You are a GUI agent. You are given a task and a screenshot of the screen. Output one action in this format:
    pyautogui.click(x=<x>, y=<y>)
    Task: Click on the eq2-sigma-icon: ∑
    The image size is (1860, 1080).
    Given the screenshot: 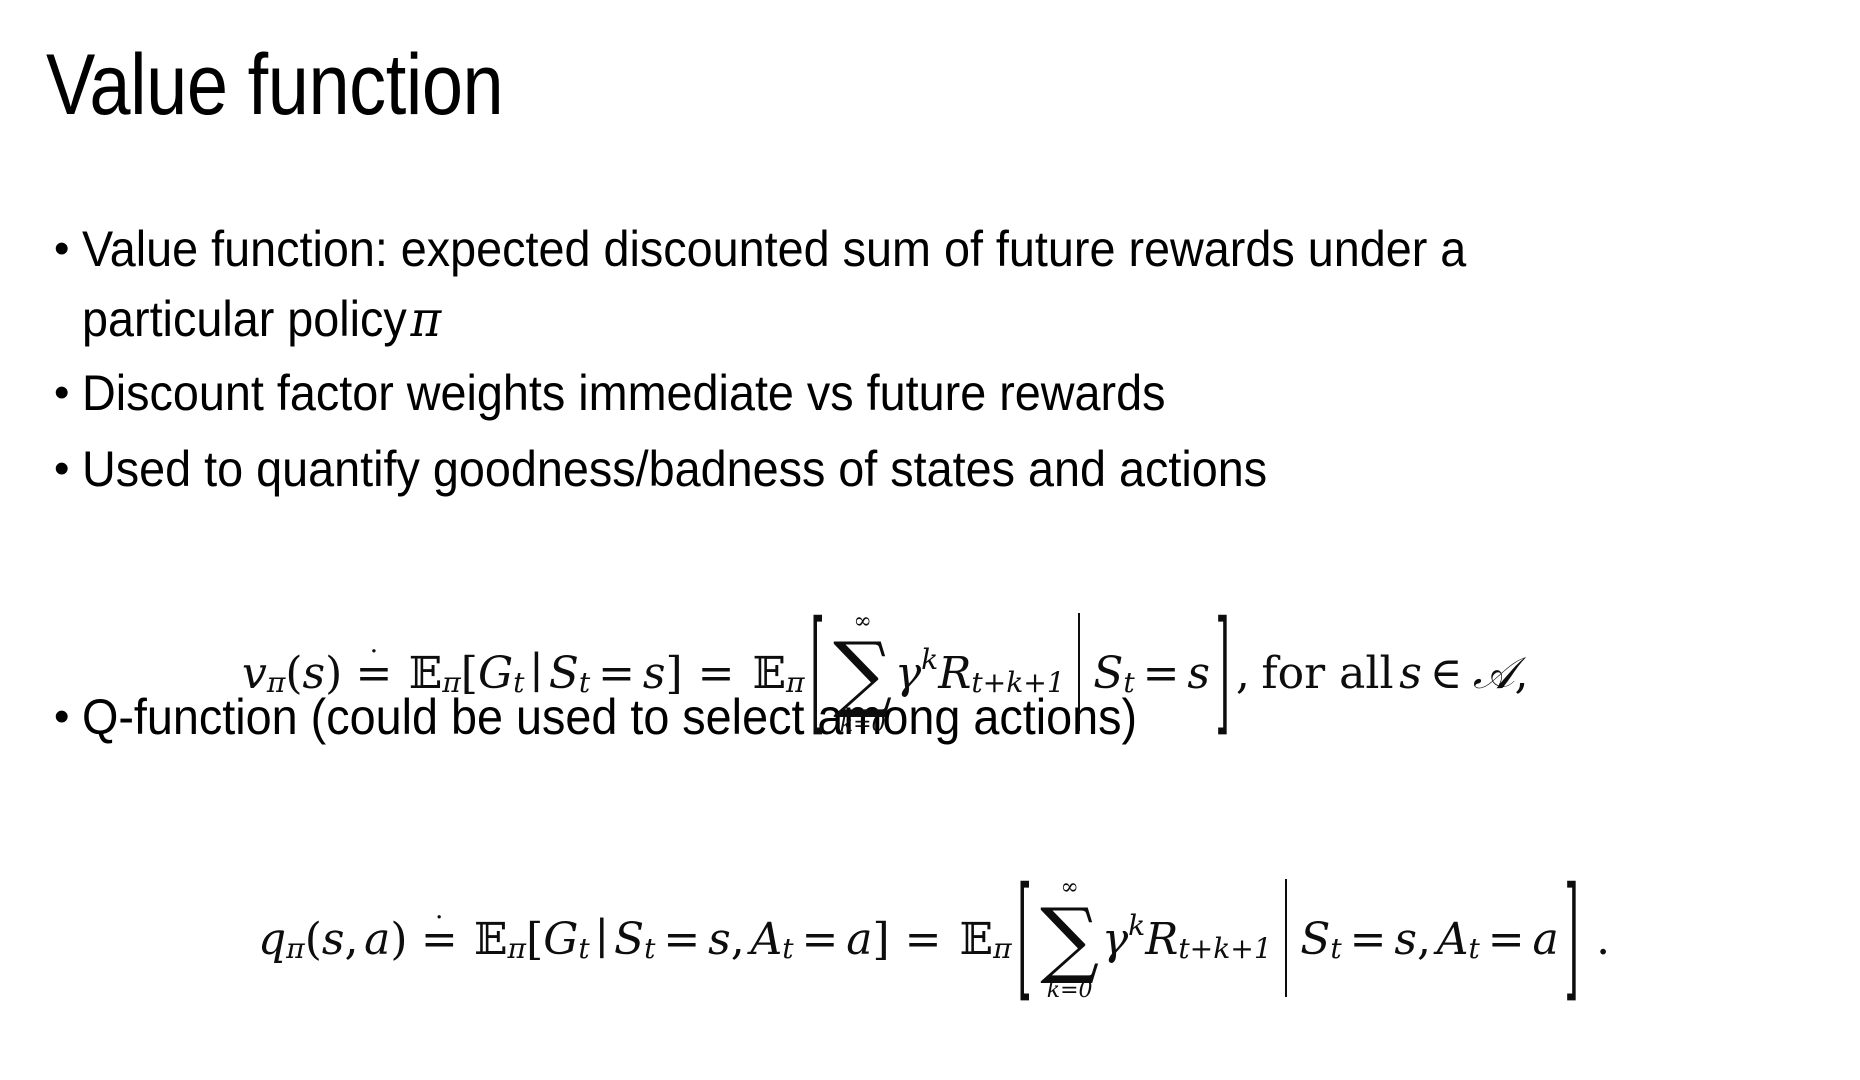 What is the action you would take?
    pyautogui.click(x=1070, y=938)
    